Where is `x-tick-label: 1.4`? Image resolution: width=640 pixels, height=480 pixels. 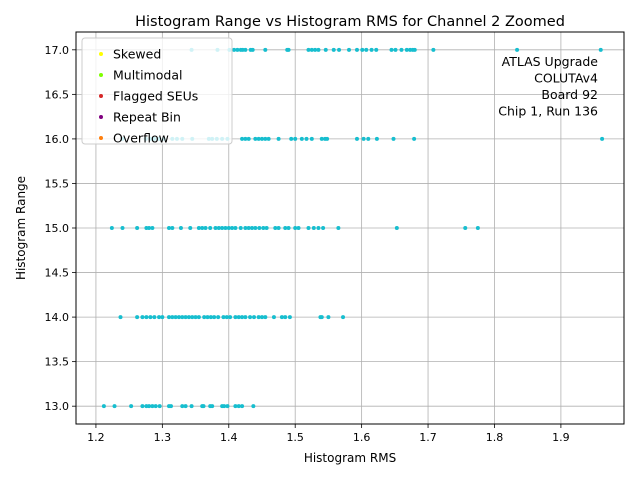
x-tick-label: 1.4 is located at coordinates (229, 437).